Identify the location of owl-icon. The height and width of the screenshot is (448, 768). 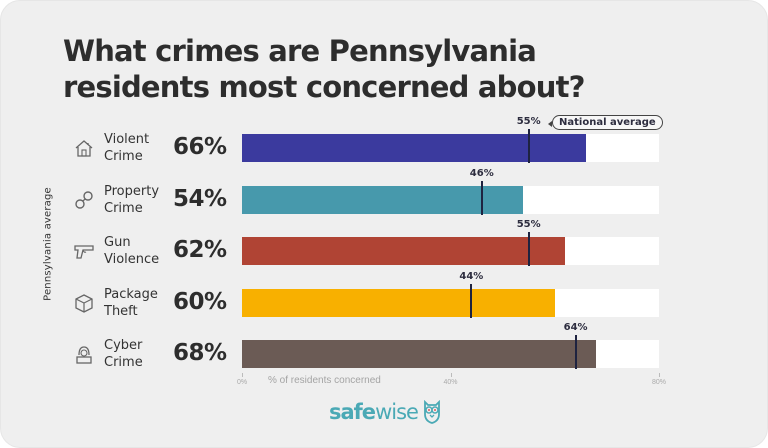
(432, 412).